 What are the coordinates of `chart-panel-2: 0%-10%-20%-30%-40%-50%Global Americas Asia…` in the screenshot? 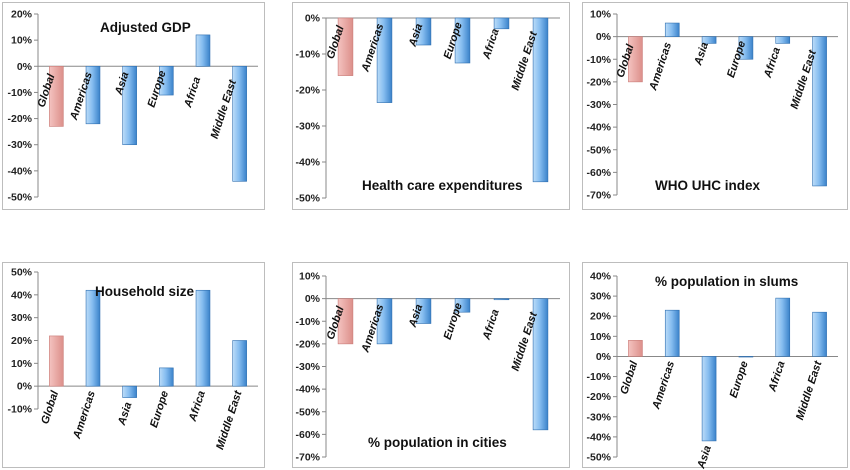 It's located at (431, 106).